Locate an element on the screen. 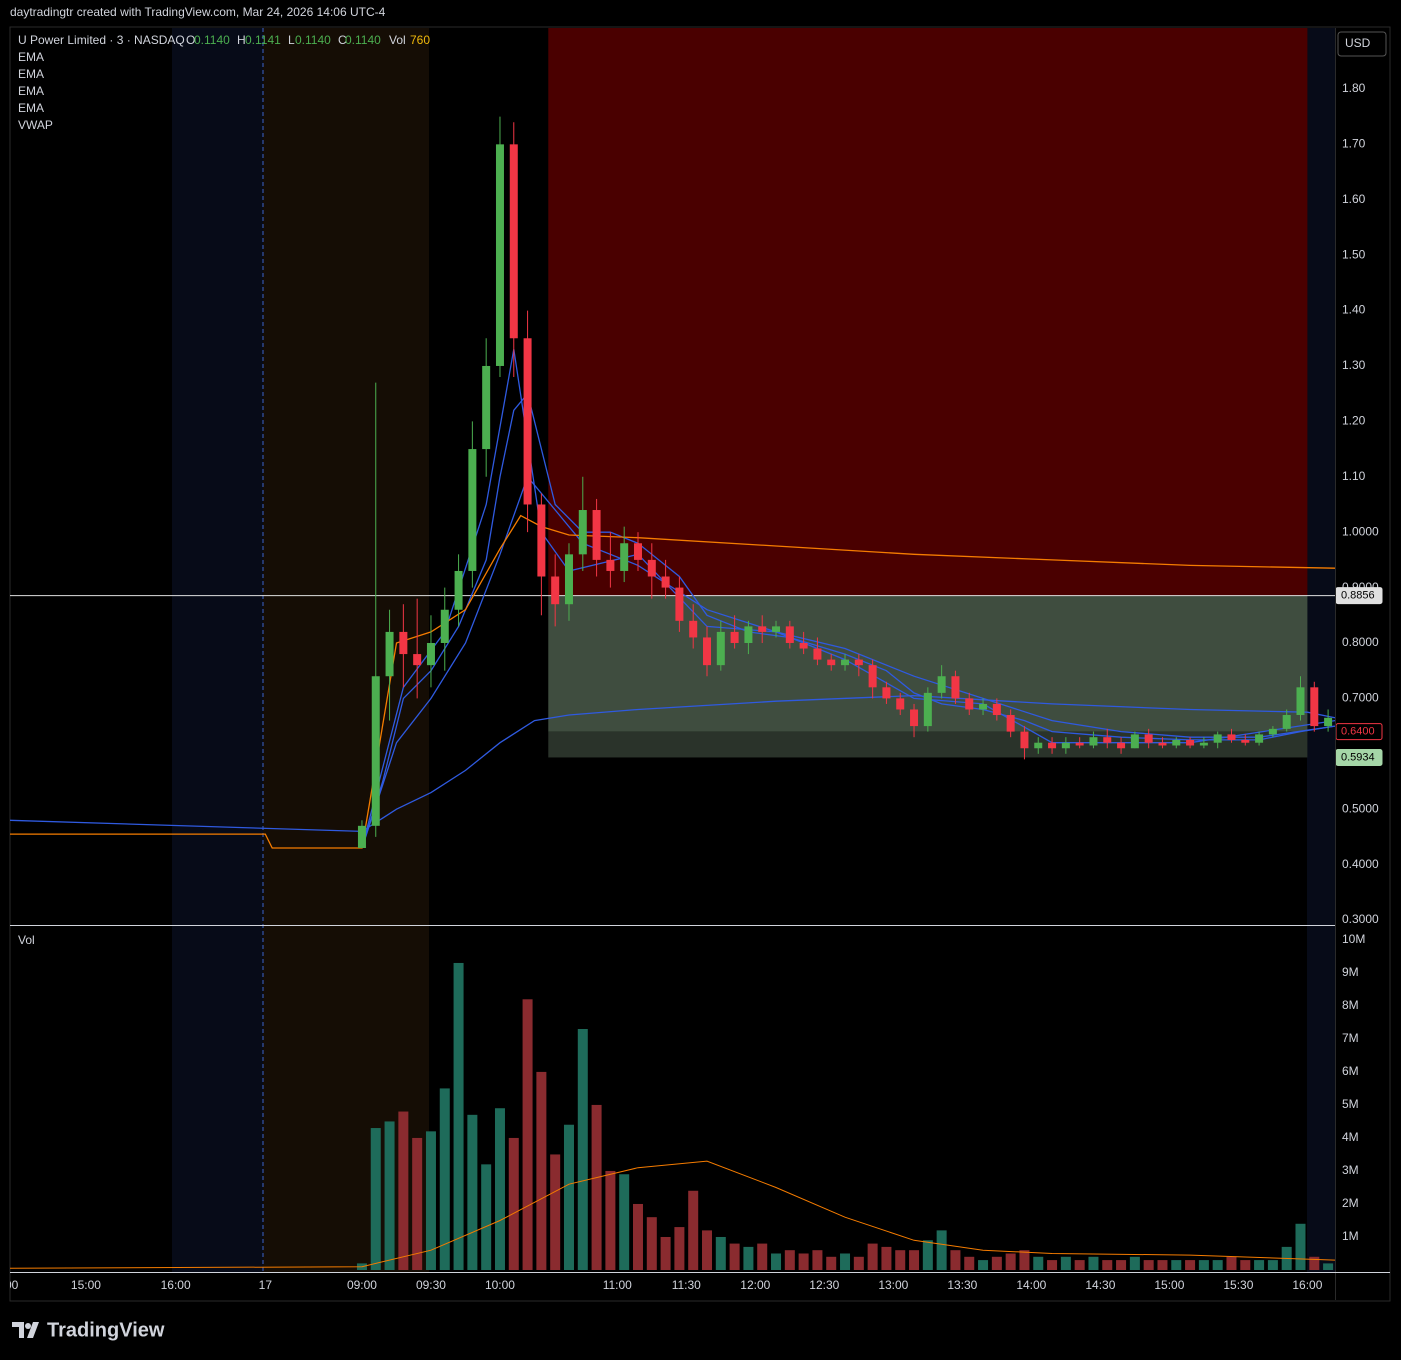 Image resolution: width=1401 pixels, height=1360 pixels. price-tick-label: 0.4000 is located at coordinates (1360, 864).